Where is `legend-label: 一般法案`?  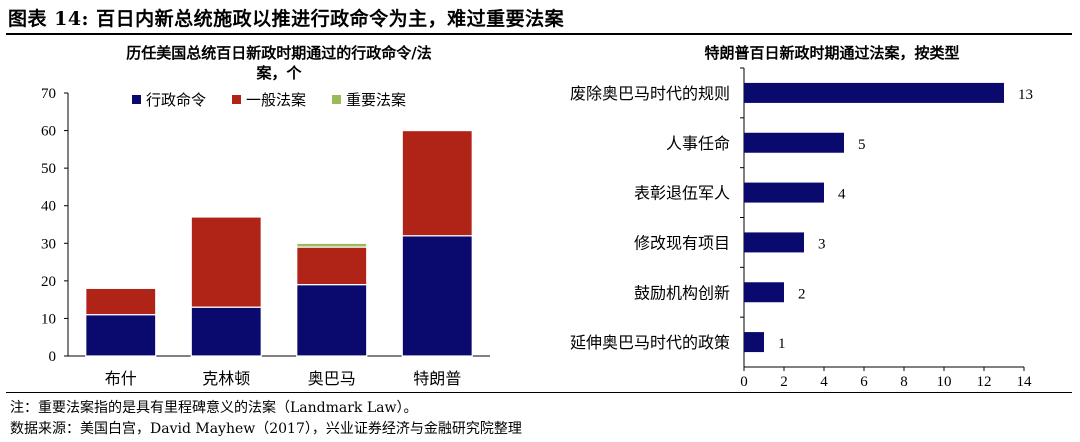
legend-label: 一般法案 is located at coordinates (276, 100).